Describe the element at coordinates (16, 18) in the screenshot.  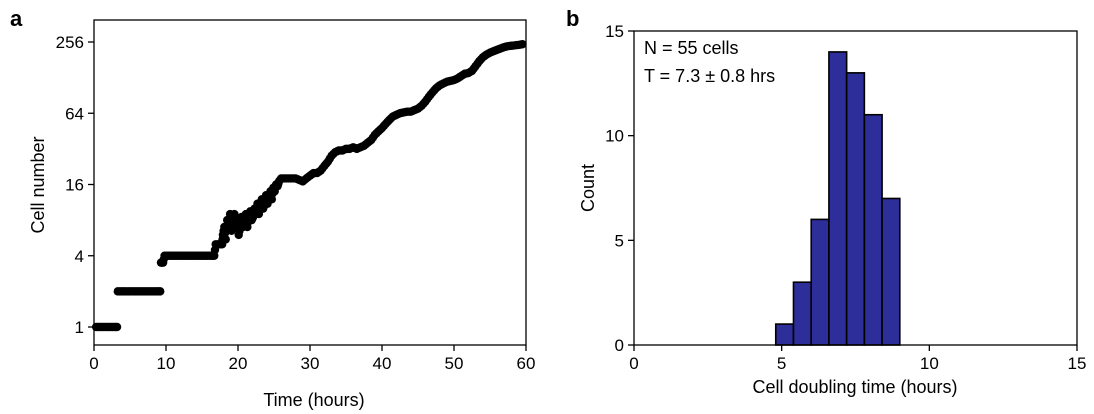
I see `panel-a-letter: a` at that location.